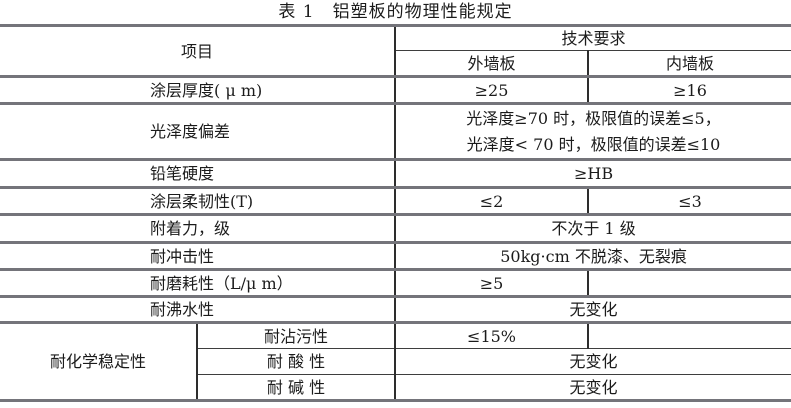 The width and height of the screenshot is (791, 408). I want to click on value-cell-exterior: ≥5, so click(492, 282).